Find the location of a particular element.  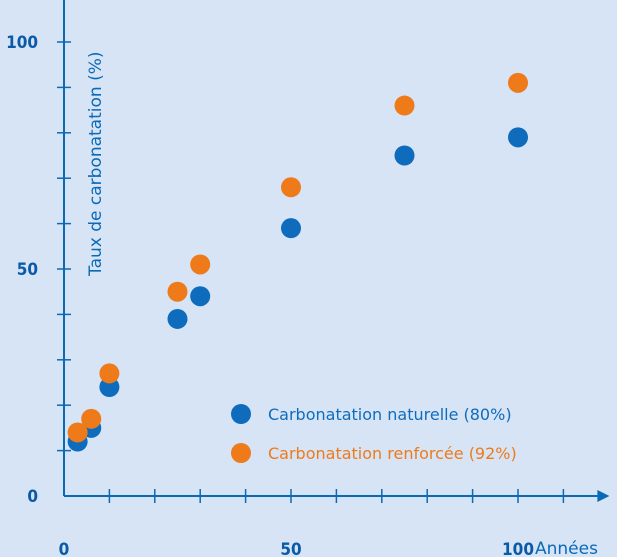

y-tick-label: 100 is located at coordinates (22, 43).